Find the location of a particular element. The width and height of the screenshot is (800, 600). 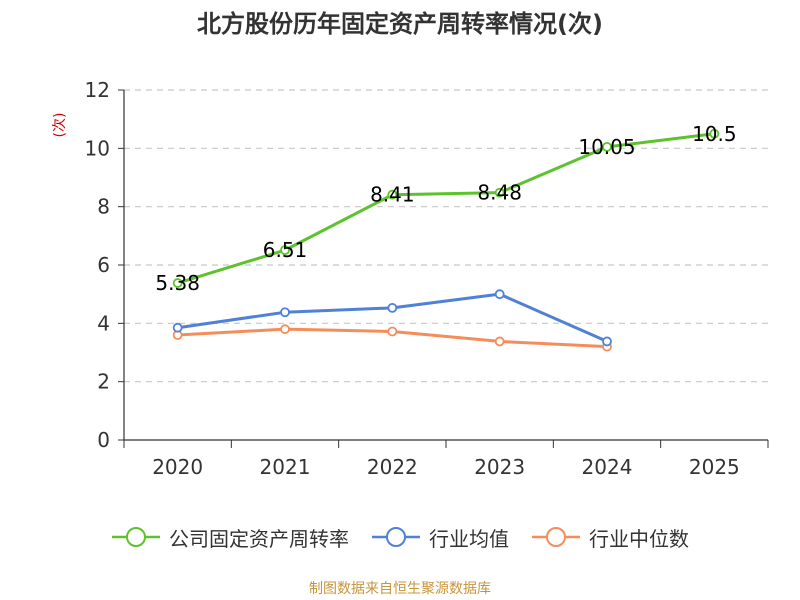

x-tick-label: 2021 is located at coordinates (285, 467).